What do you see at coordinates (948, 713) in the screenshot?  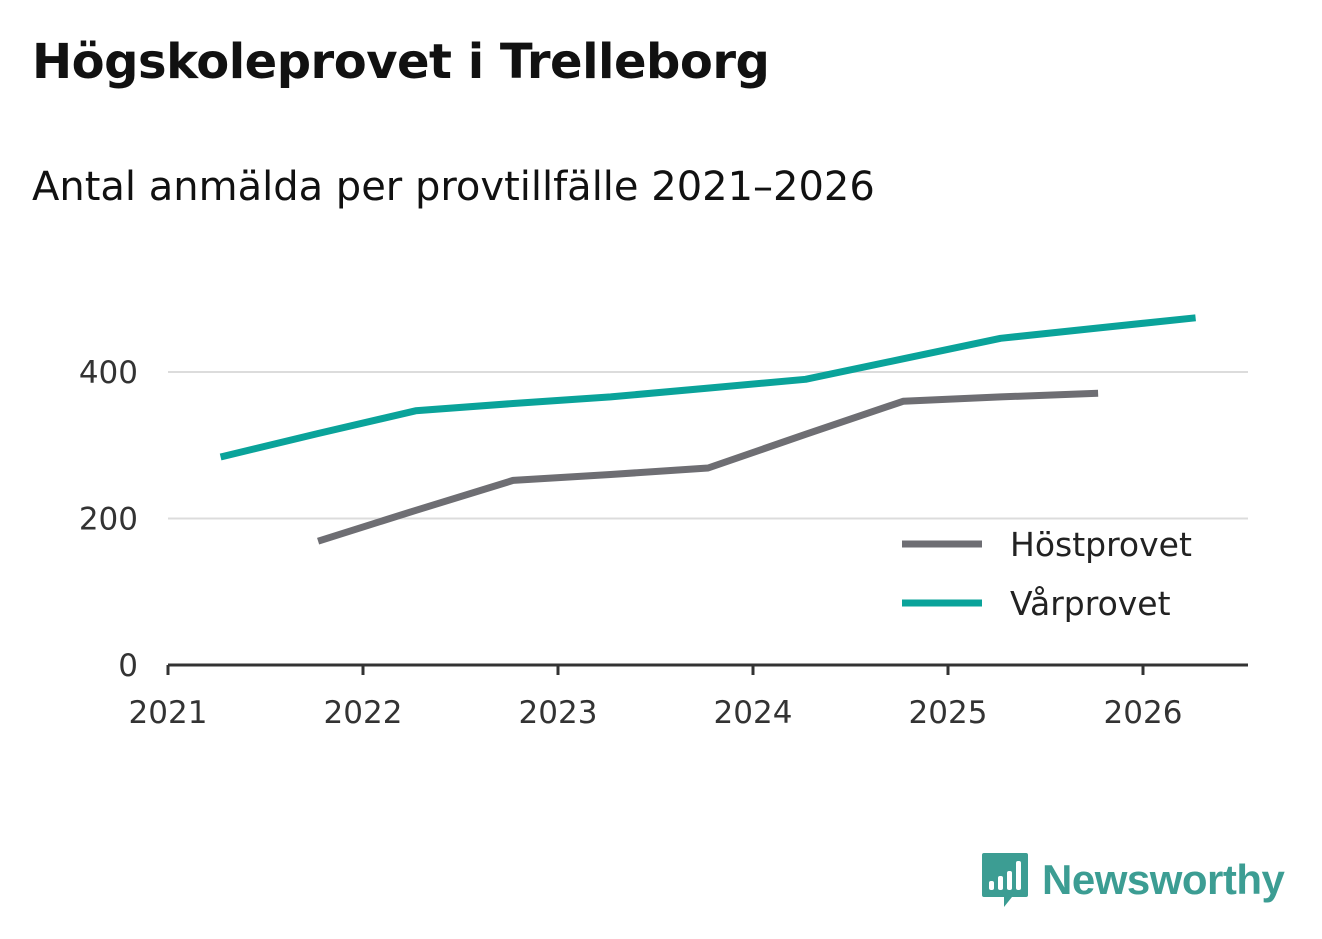 I see `x-tick-label-2025: 2025` at bounding box center [948, 713].